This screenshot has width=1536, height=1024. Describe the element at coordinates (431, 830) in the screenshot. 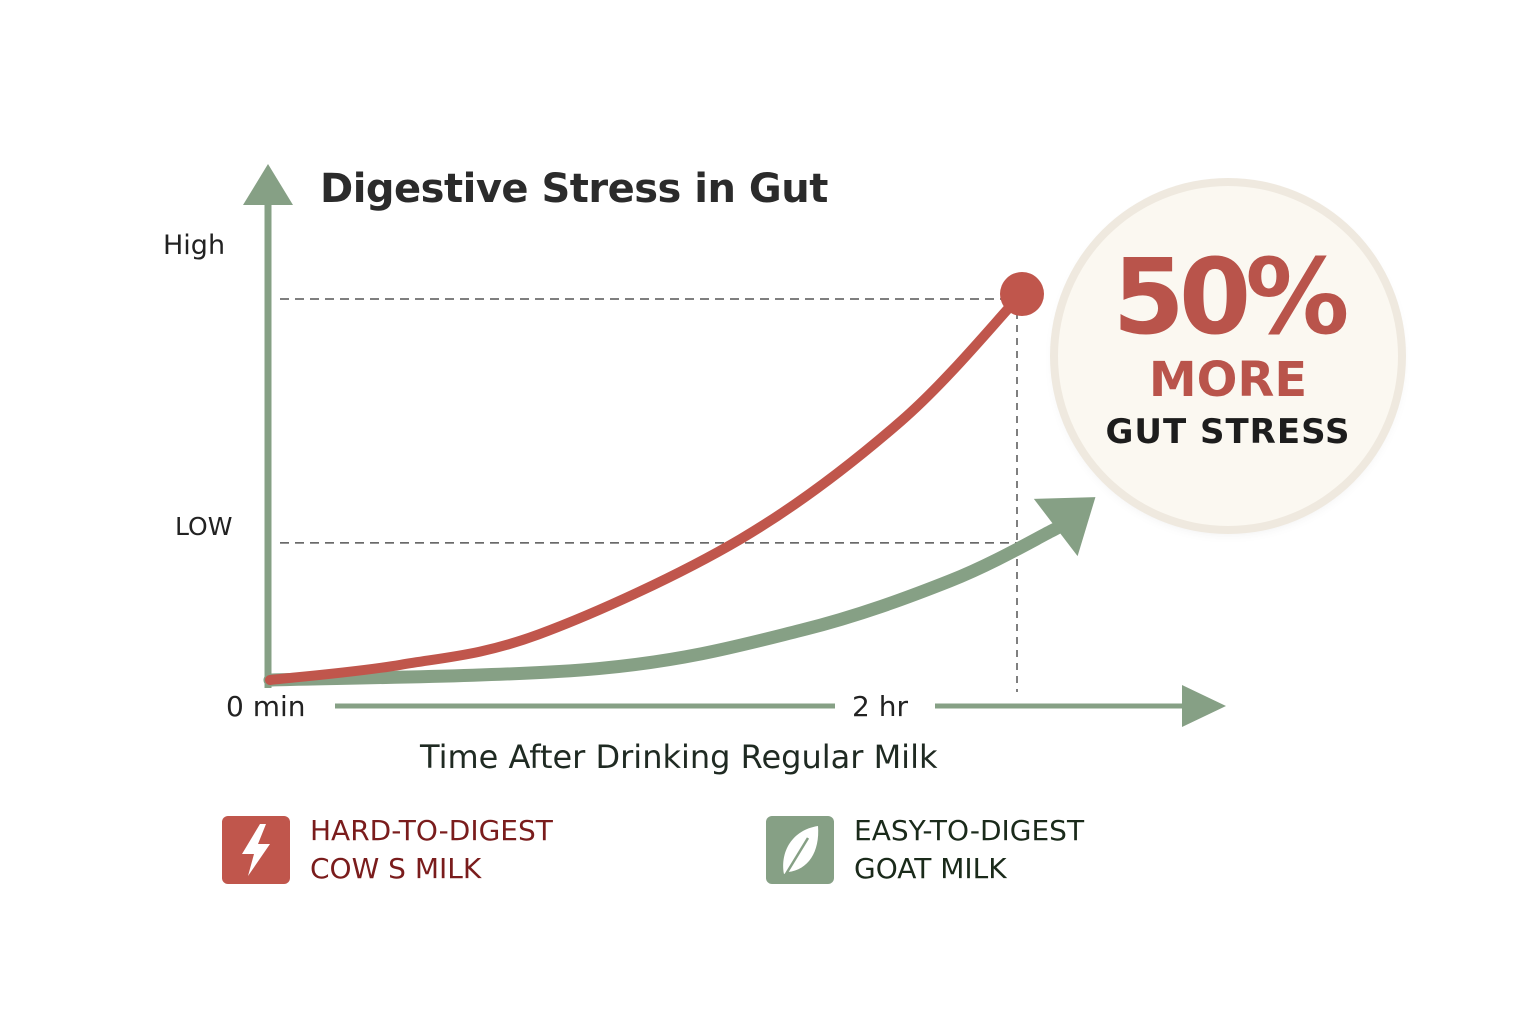

I see `legend-cow-line1: HARD-TO-DIGEST` at that location.